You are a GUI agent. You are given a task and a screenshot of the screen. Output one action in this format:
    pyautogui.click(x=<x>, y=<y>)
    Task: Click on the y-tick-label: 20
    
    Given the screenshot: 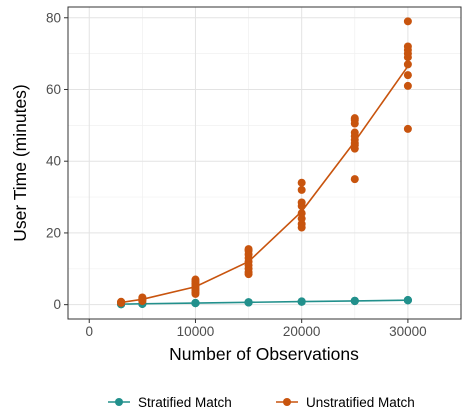 What is the action you would take?
    pyautogui.click(x=53, y=232)
    